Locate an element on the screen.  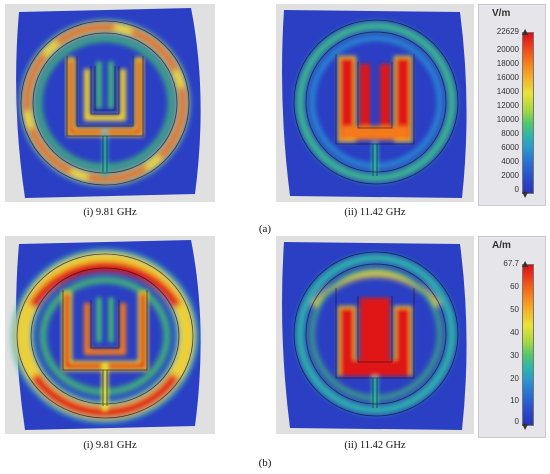
tick-label: 4000 is located at coordinates (510, 161).